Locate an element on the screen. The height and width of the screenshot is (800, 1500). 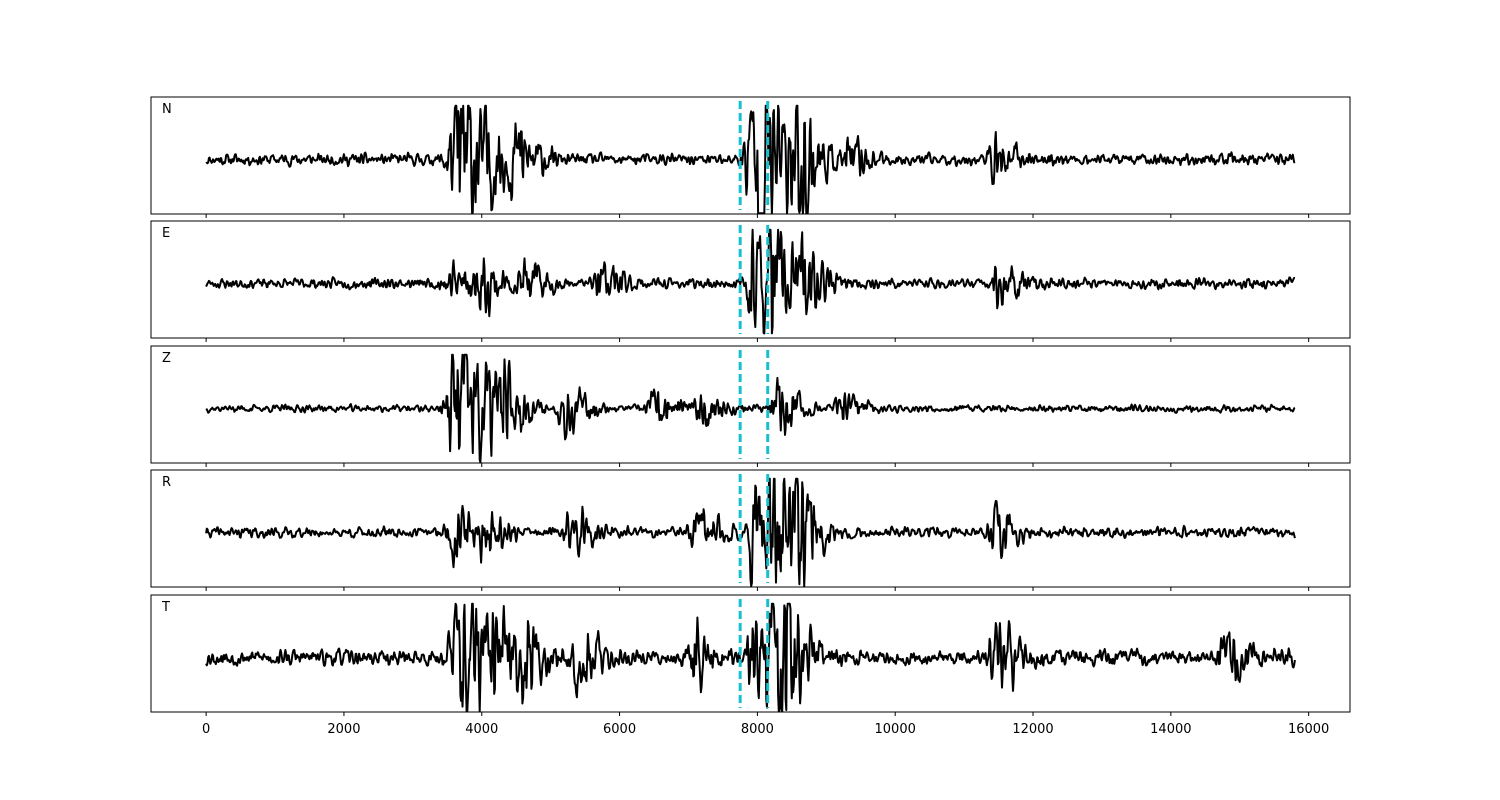
panel-n: N is located at coordinates (750, 157).